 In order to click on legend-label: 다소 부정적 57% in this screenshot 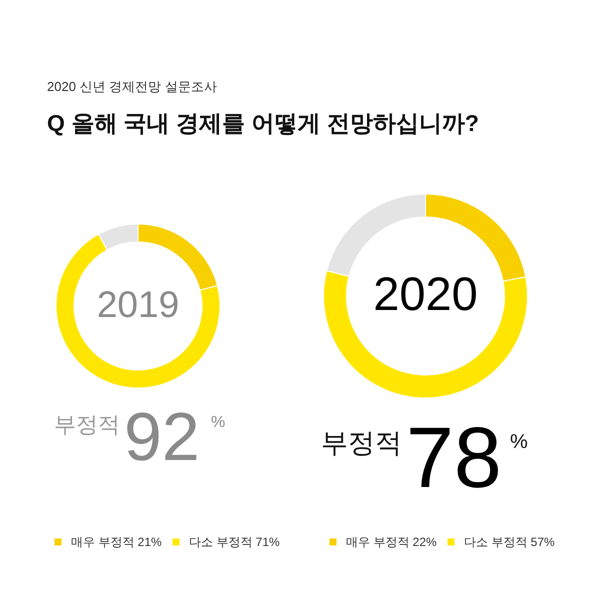, I will do `click(510, 542)`.